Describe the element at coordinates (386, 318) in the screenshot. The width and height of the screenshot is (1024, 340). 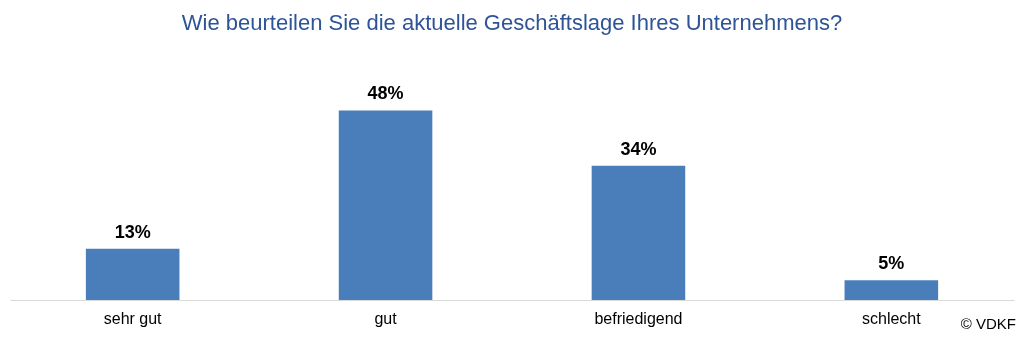
I see `x-tick-label: gut` at that location.